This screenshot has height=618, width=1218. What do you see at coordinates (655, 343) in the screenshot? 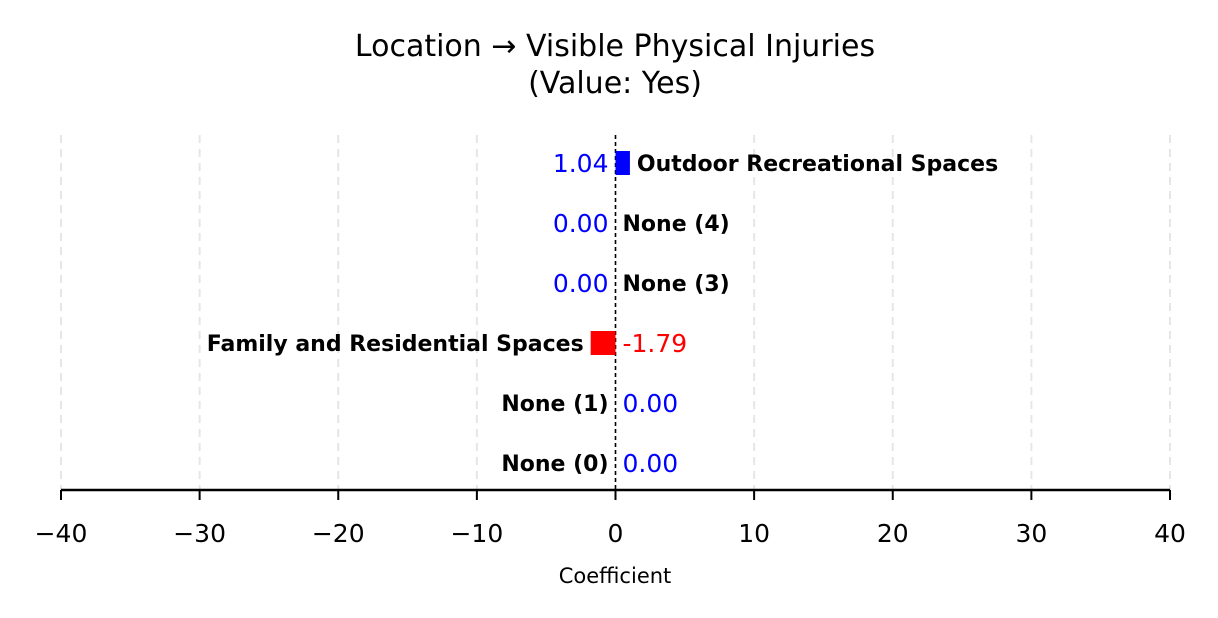
I see `value-label: -1.79` at bounding box center [655, 343].